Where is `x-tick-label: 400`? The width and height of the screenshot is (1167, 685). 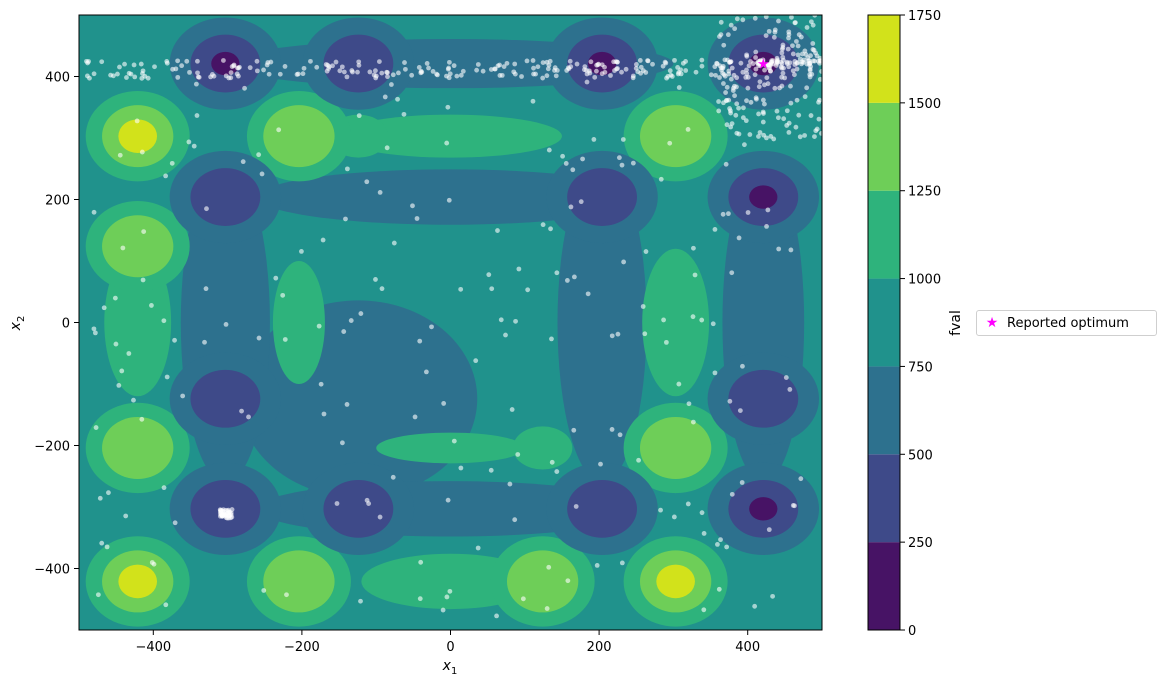
x-tick-label: 400 is located at coordinates (747, 647).